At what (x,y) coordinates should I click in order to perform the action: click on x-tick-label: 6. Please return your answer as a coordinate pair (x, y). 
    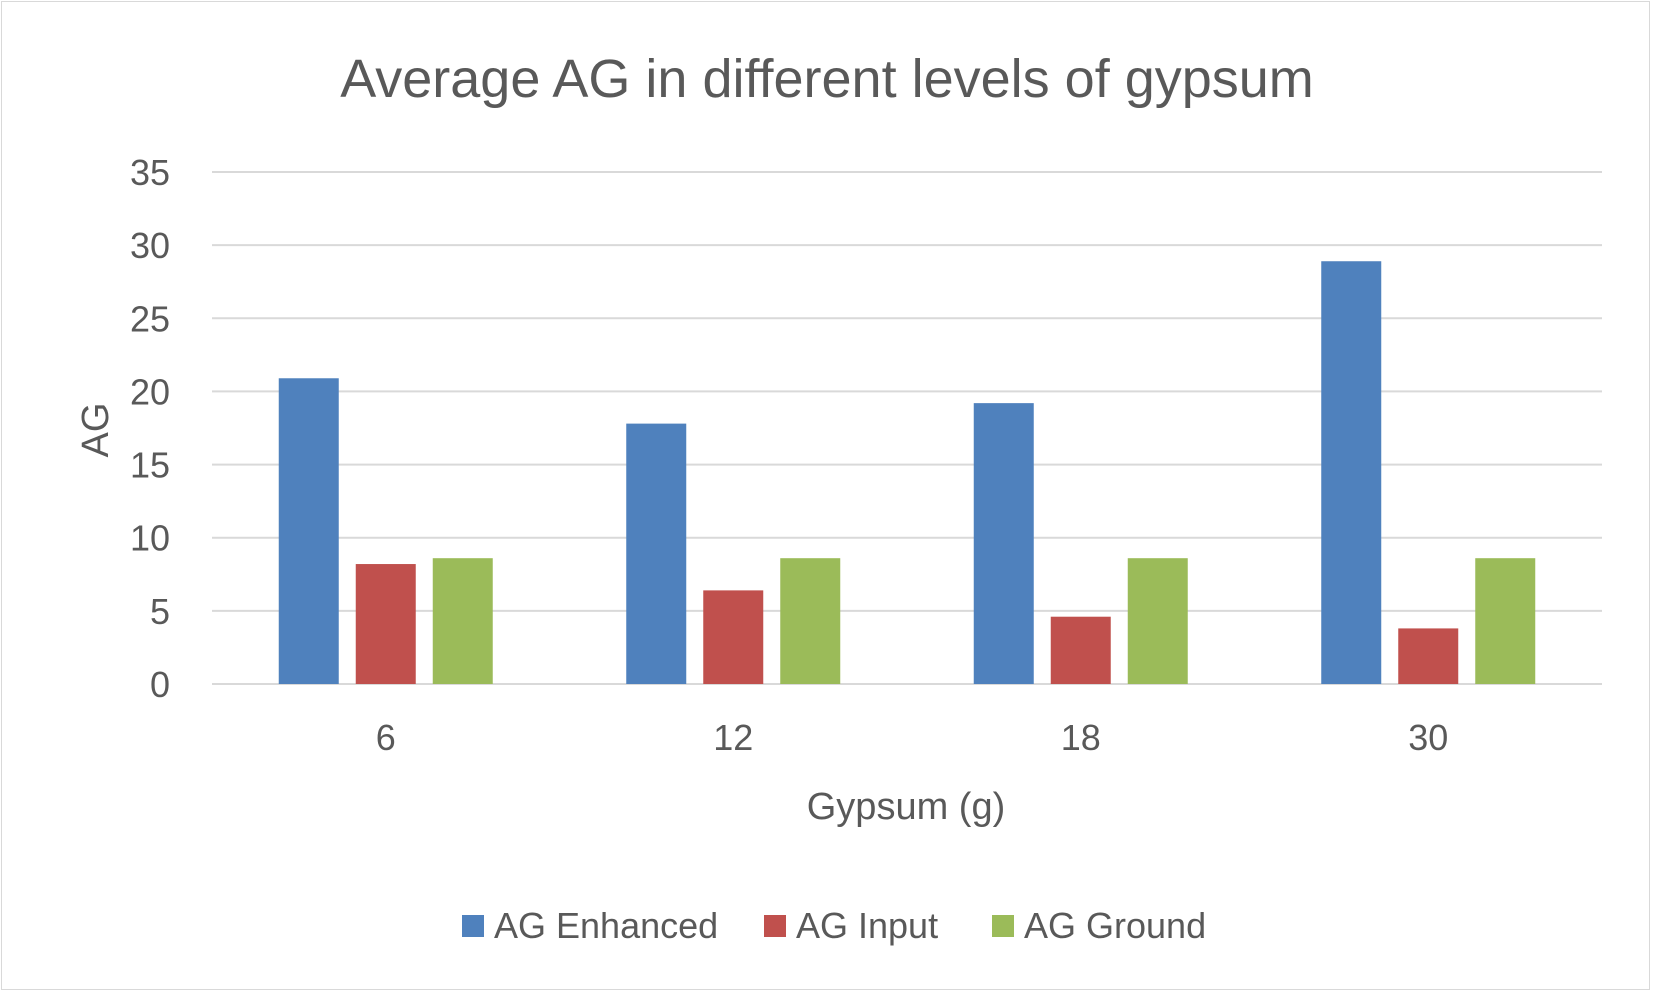
    Looking at the image, I should click on (386, 737).